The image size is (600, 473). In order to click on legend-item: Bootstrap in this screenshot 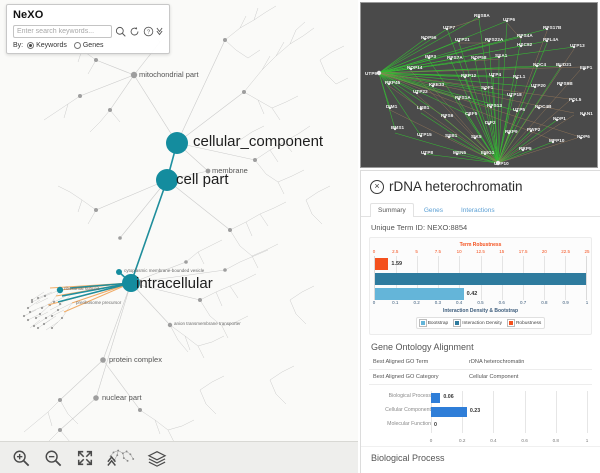, I will do `click(433, 323)`.